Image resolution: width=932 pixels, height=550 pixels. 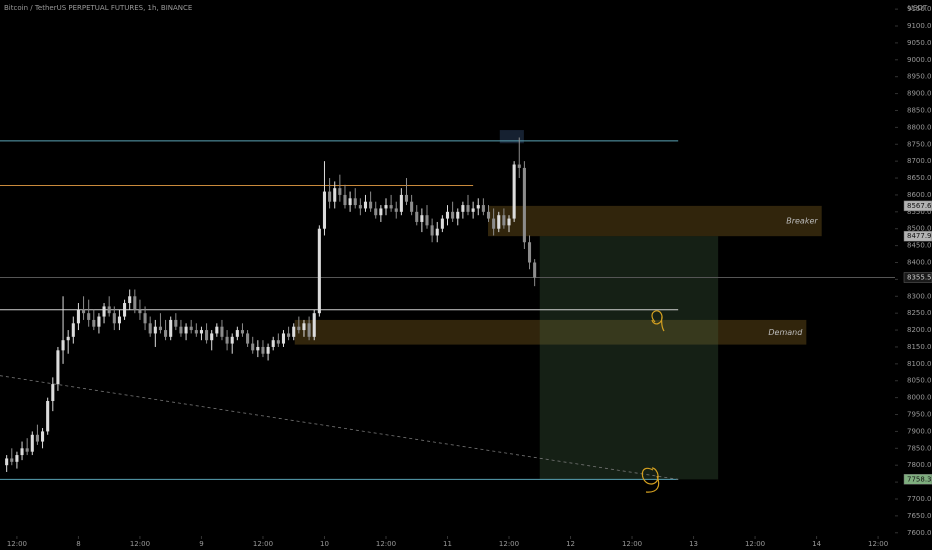 I want to click on x-tick-label: 12, so click(x=570, y=544).